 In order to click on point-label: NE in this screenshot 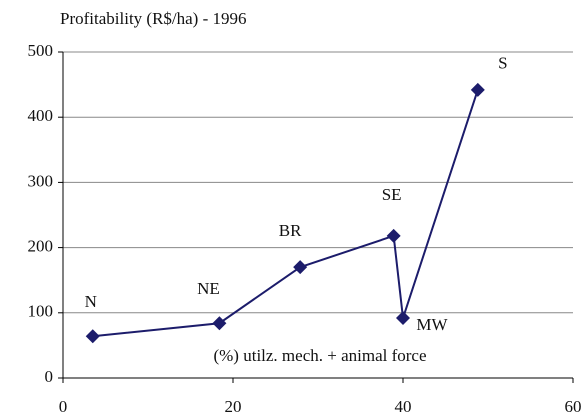, I will do `click(208, 288)`.